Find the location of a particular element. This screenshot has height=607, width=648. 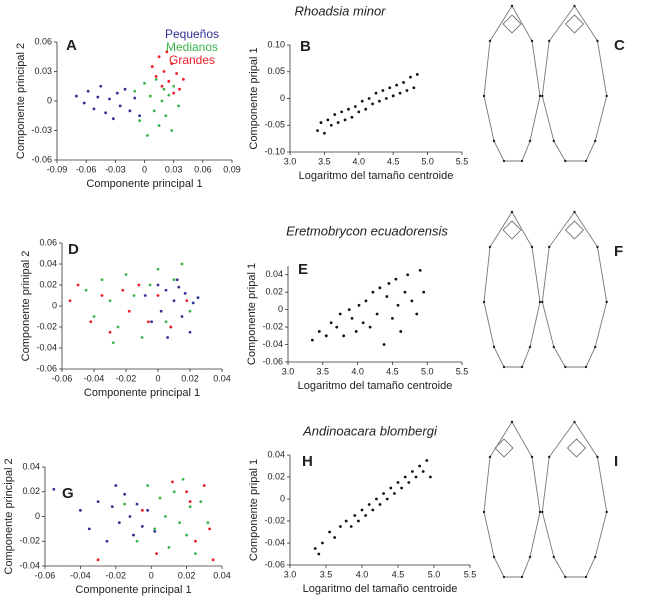

y-tick-label: -0.04 is located at coordinates (272, 344).